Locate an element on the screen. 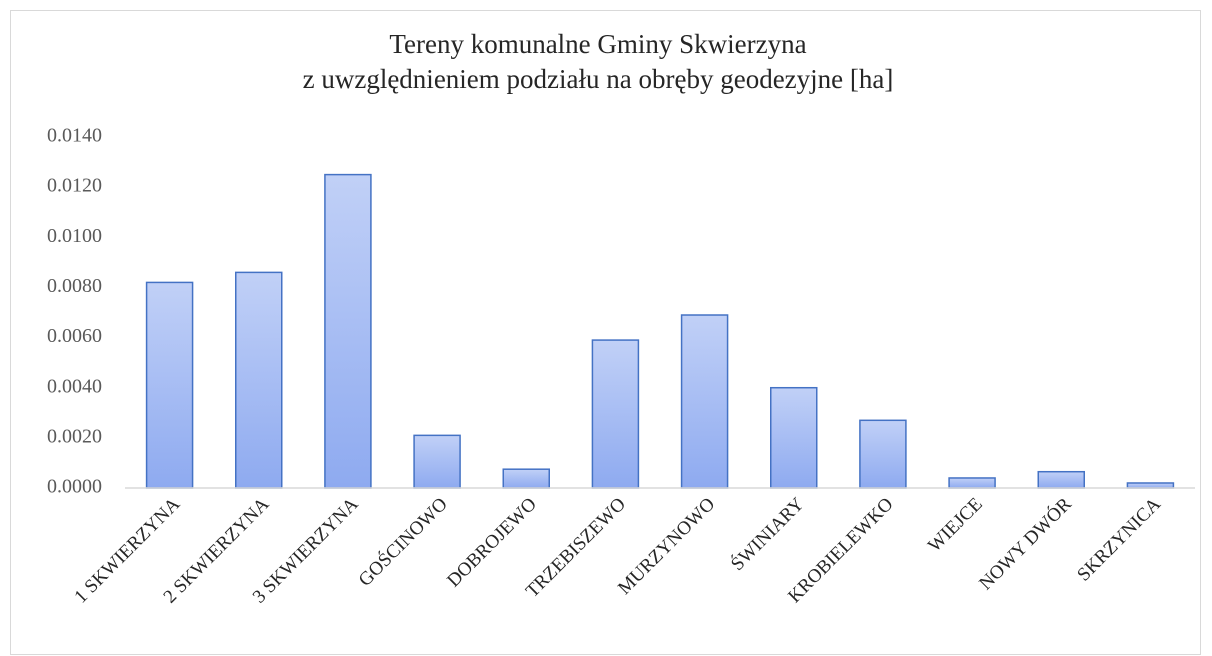 This screenshot has height=656, width=1212. y-tick-label: 0.0140 is located at coordinates (74, 136).